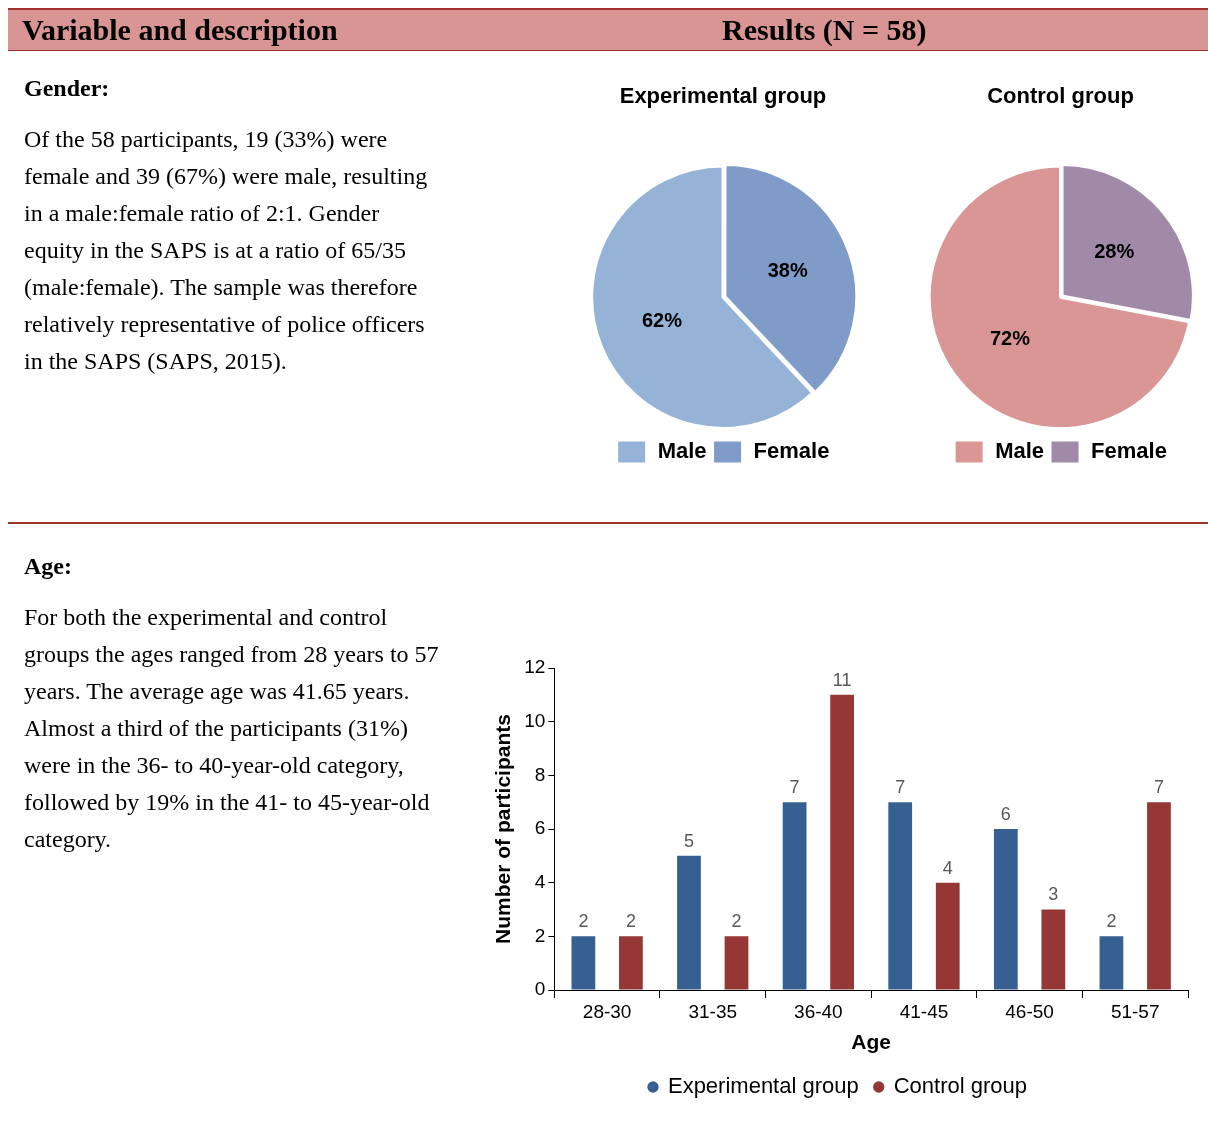  What do you see at coordinates (1053, 894) in the screenshot?
I see `data-label: 3` at bounding box center [1053, 894].